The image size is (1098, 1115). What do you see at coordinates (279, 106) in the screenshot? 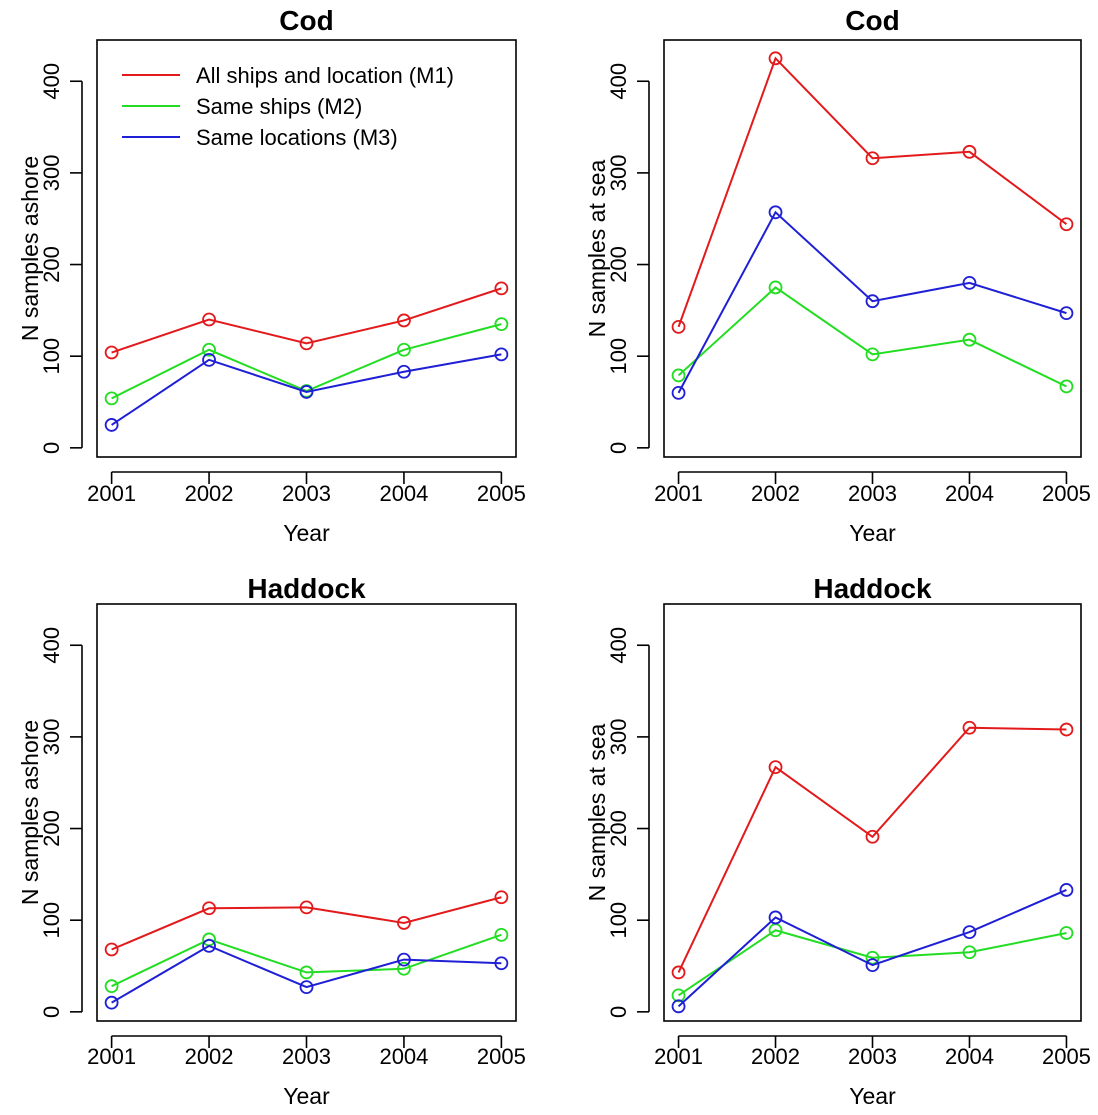
I see `legend-label: Same ships (M2)` at bounding box center [279, 106].